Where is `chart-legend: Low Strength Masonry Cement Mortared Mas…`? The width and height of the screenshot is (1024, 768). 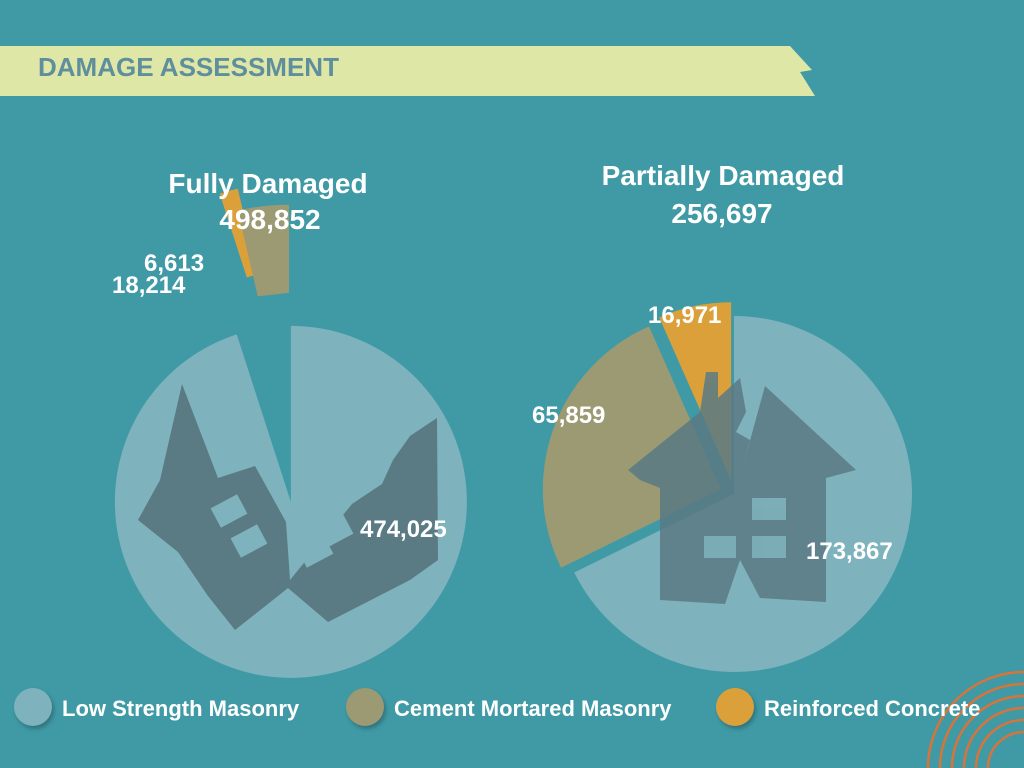 chart-legend: Low Strength Masonry Cement Mortared Mas… is located at coordinates (512, 710).